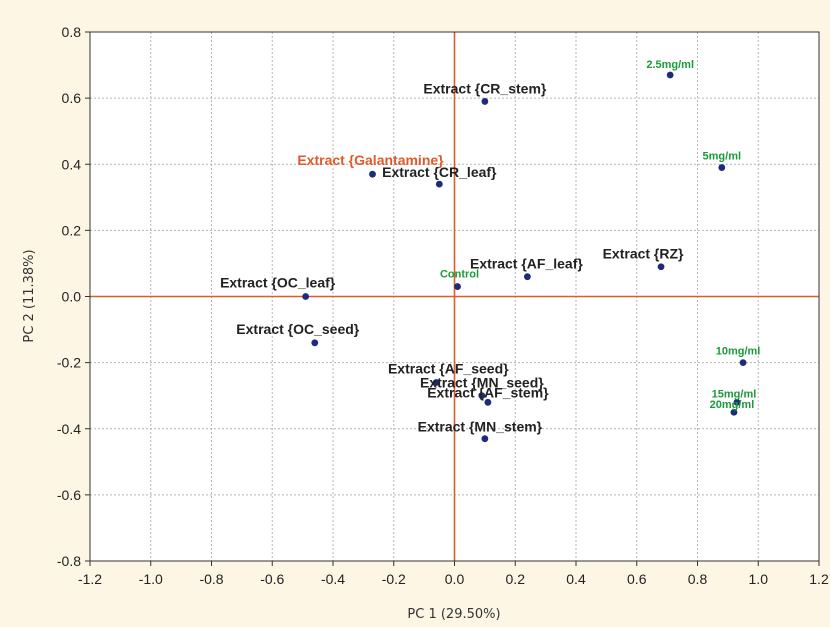 This screenshot has width=830, height=627. What do you see at coordinates (698, 579) in the screenshot?
I see `x-tick-label: 0.8` at bounding box center [698, 579].